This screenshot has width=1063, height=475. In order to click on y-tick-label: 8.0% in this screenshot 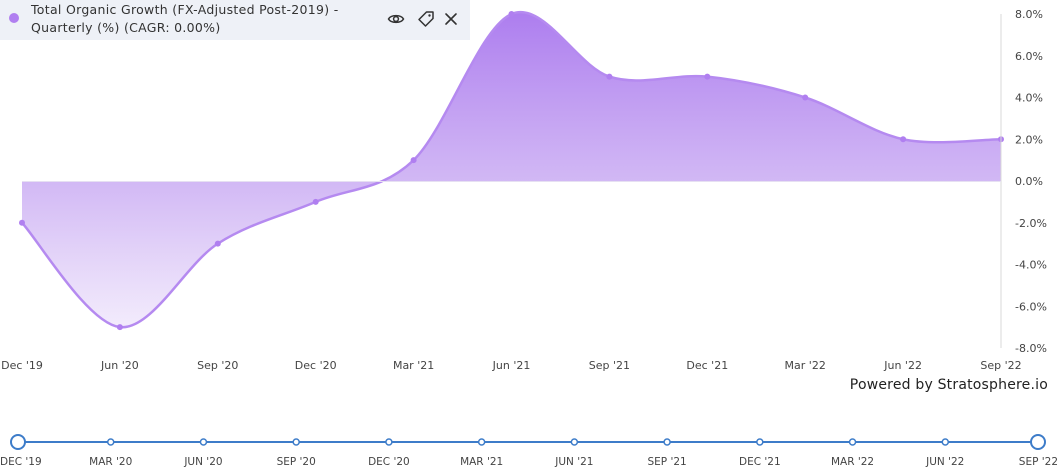, I will do `click(1029, 14)`.